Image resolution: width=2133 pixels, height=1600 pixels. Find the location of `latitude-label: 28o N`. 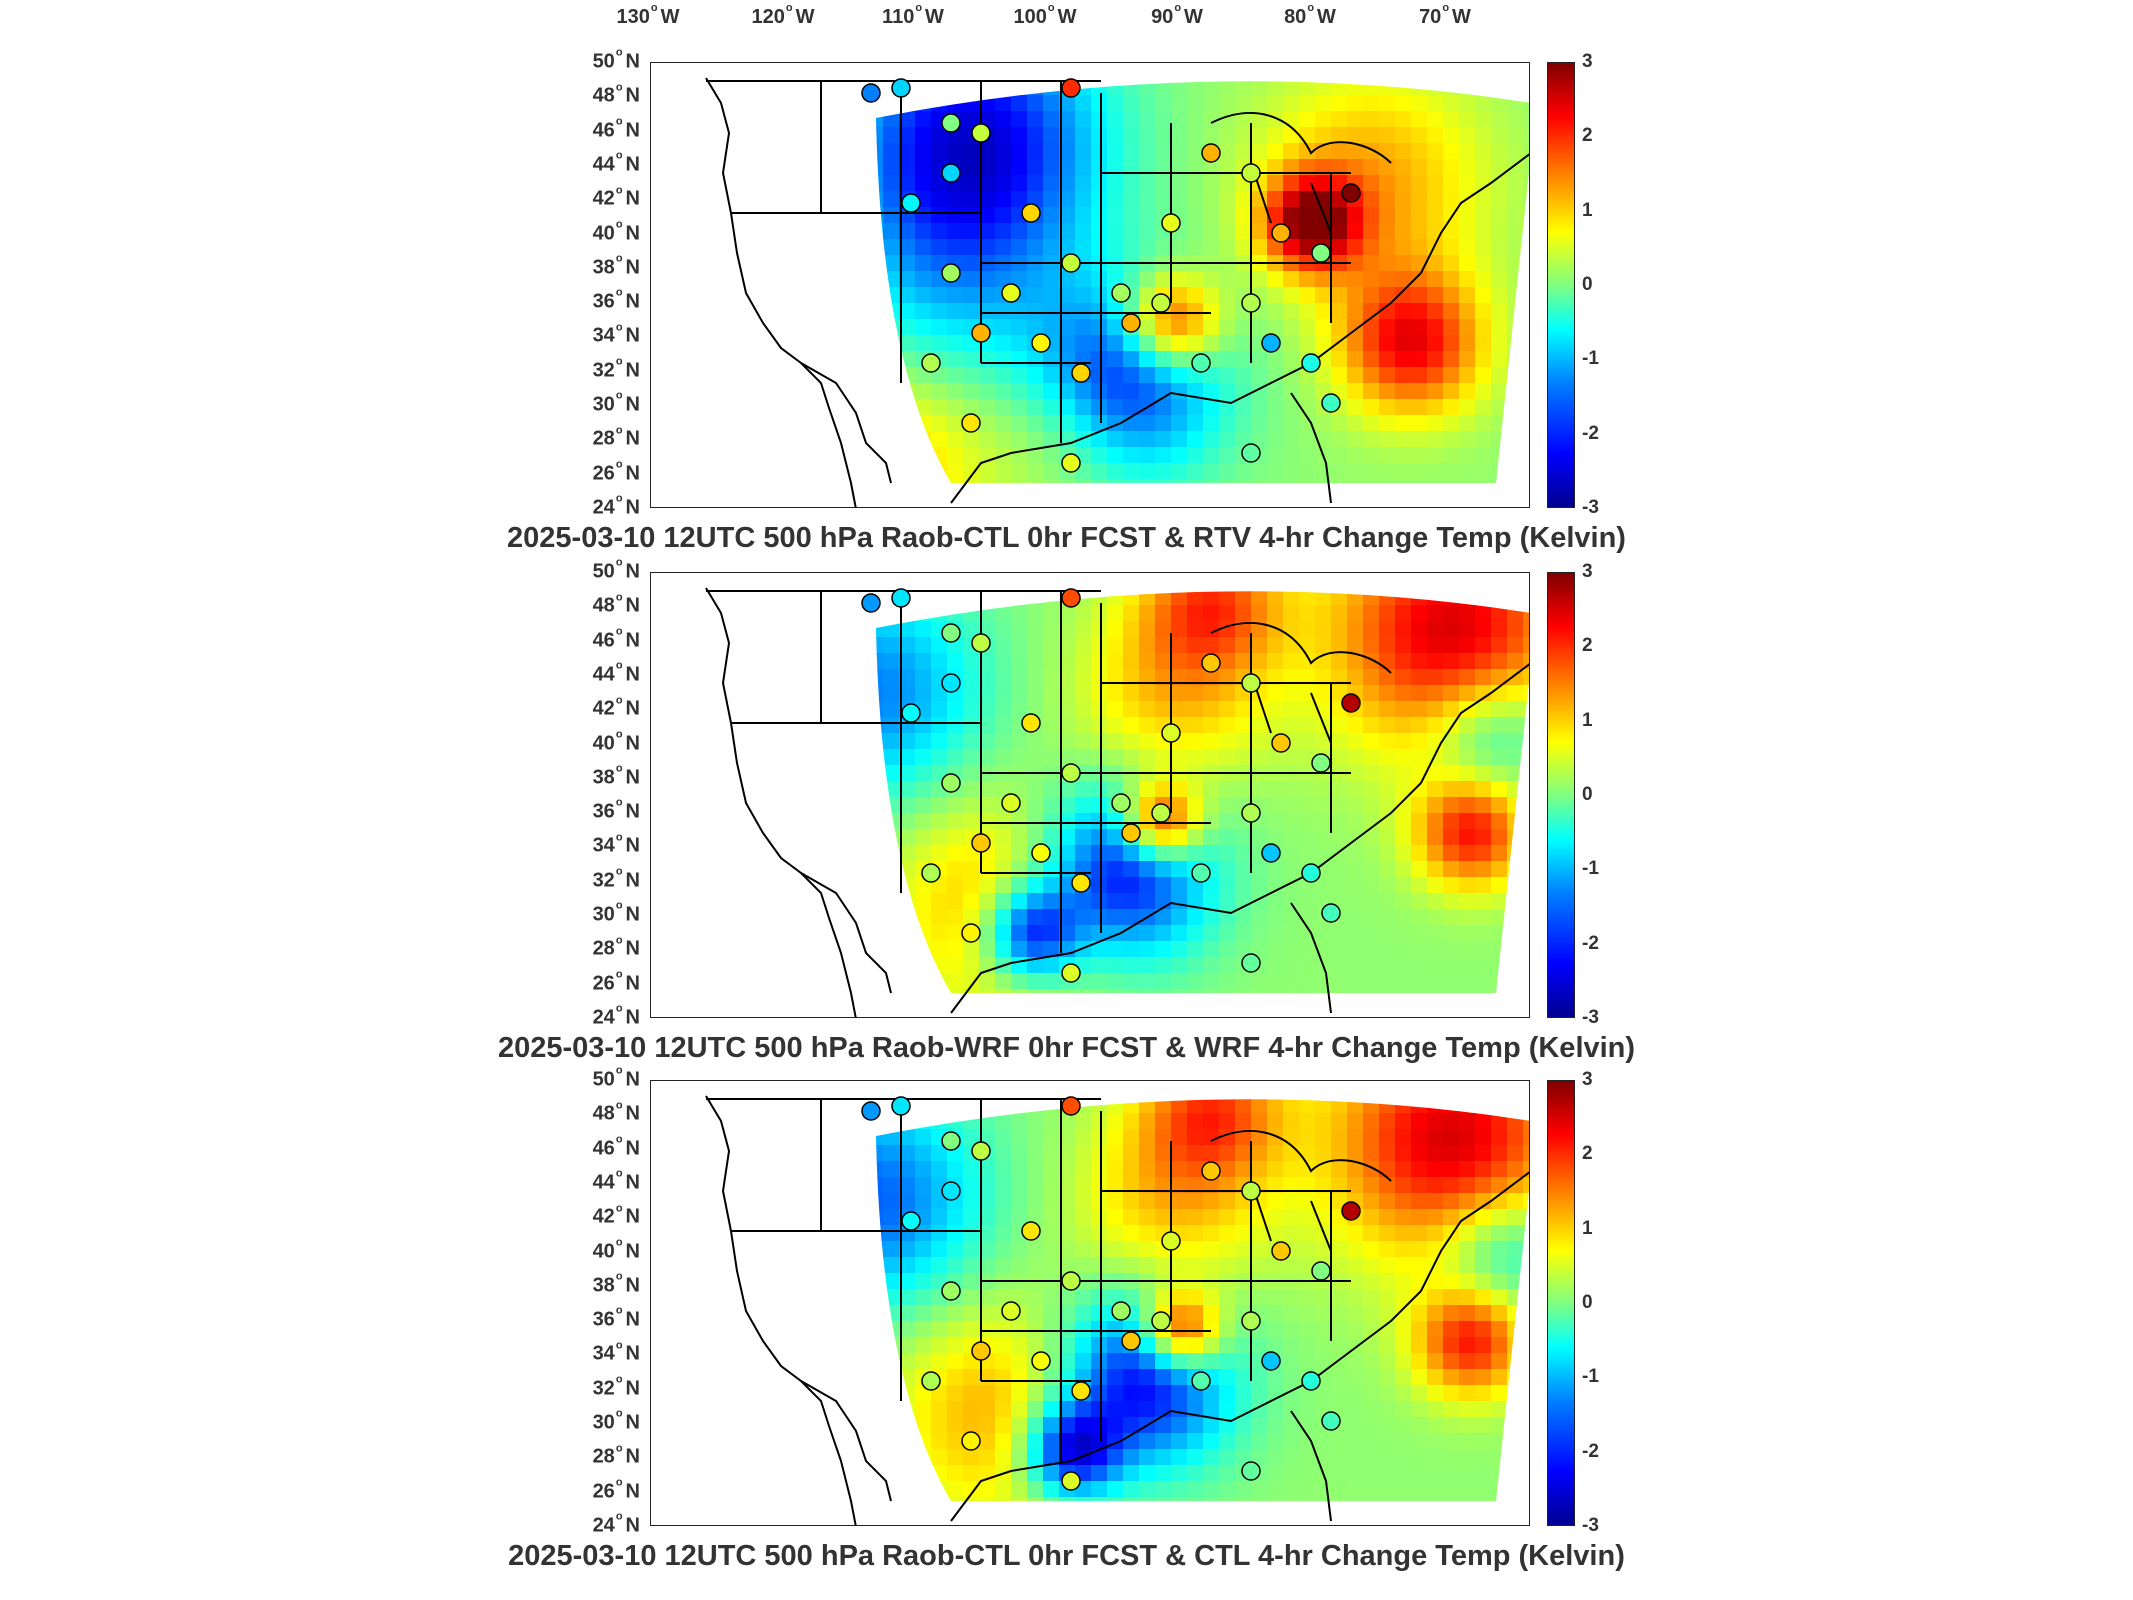

latitude-label: 28o N is located at coordinates (616, 437).